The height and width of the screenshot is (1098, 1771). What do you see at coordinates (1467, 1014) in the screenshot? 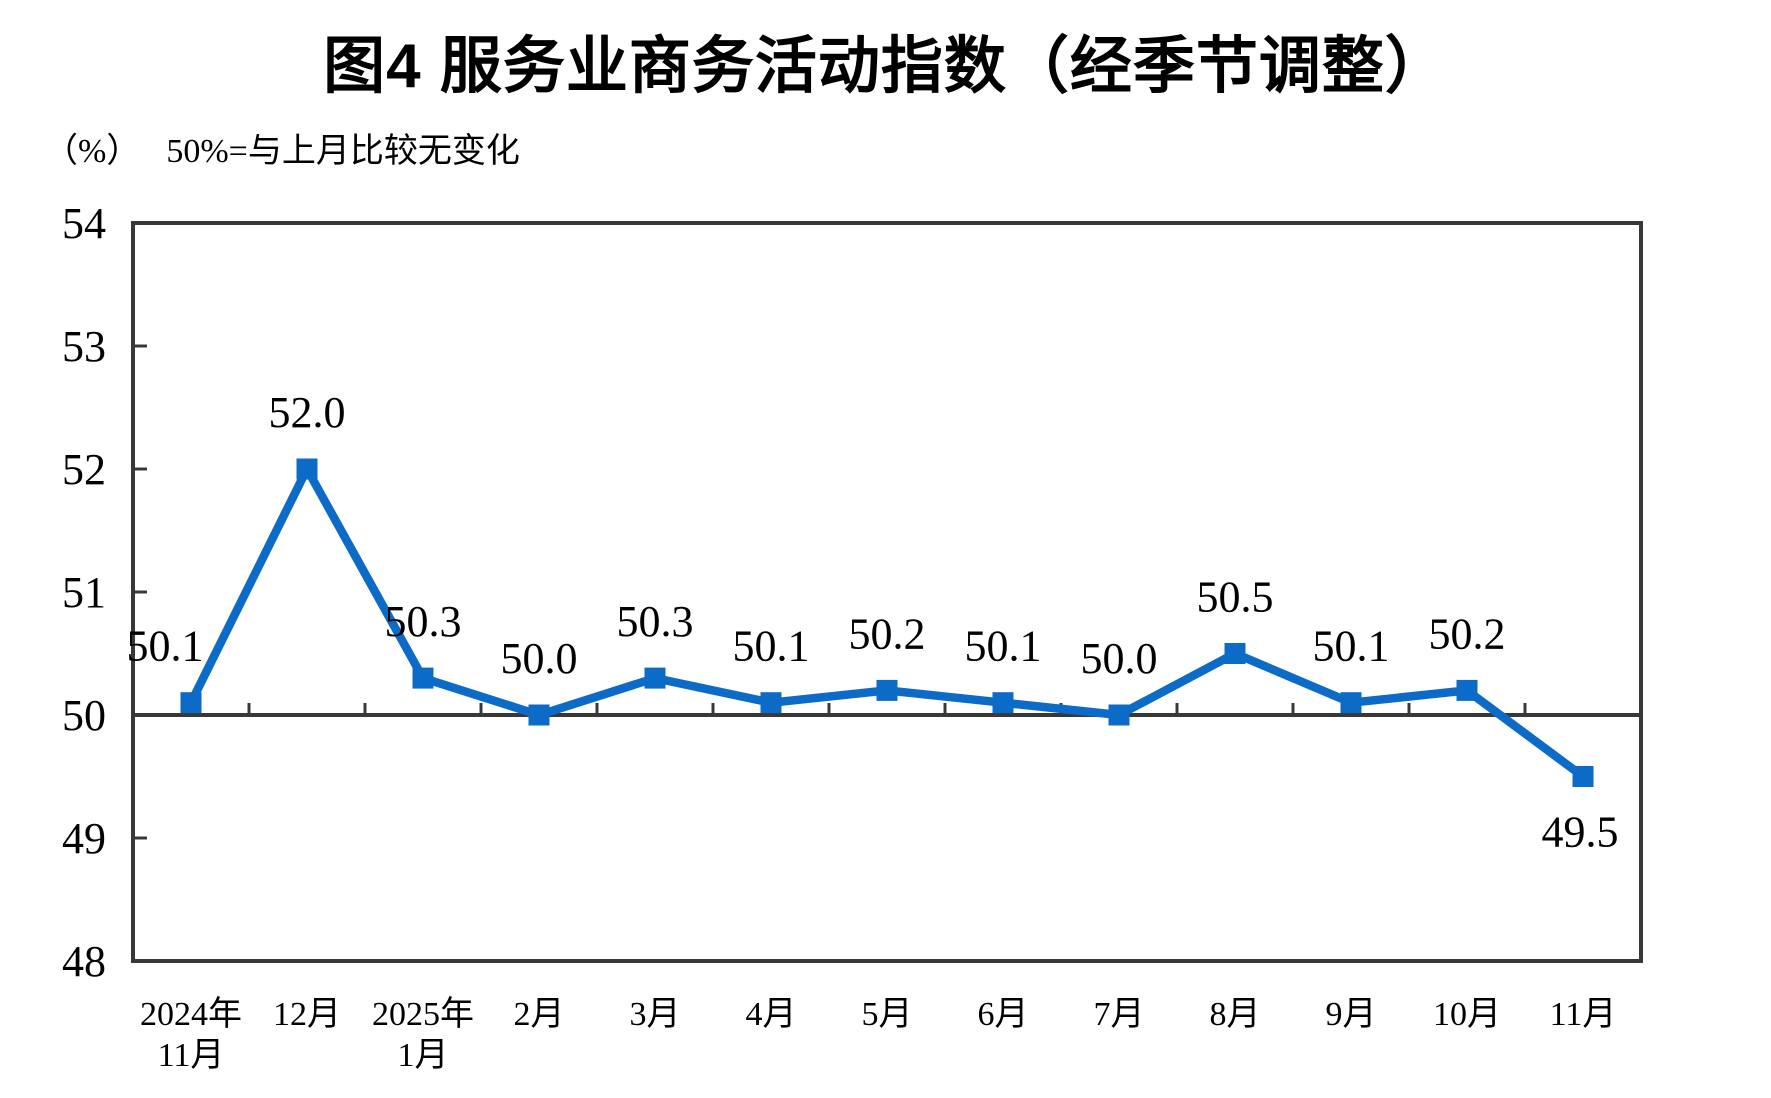
I see `x-axis-category-label: 10月` at bounding box center [1467, 1014].